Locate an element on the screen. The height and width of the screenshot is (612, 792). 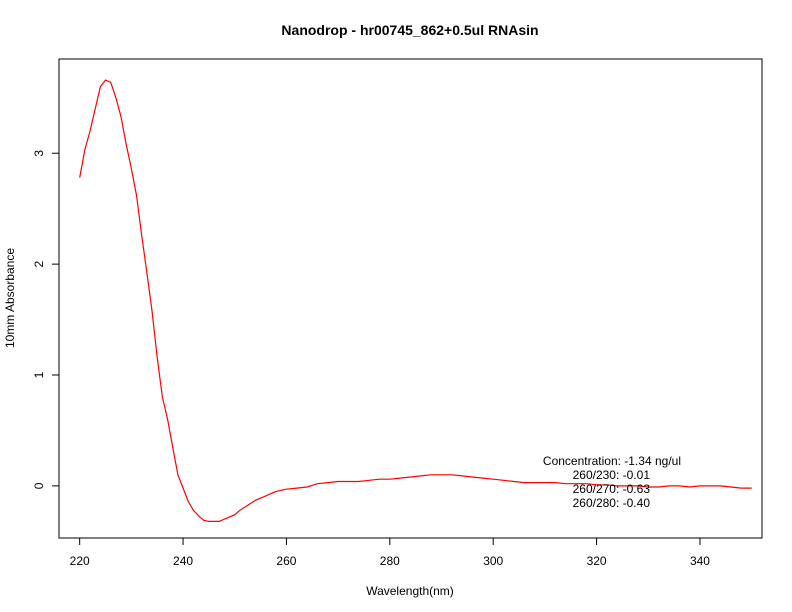
y-axis: 0 1 2 3 is located at coordinates (46, 319).